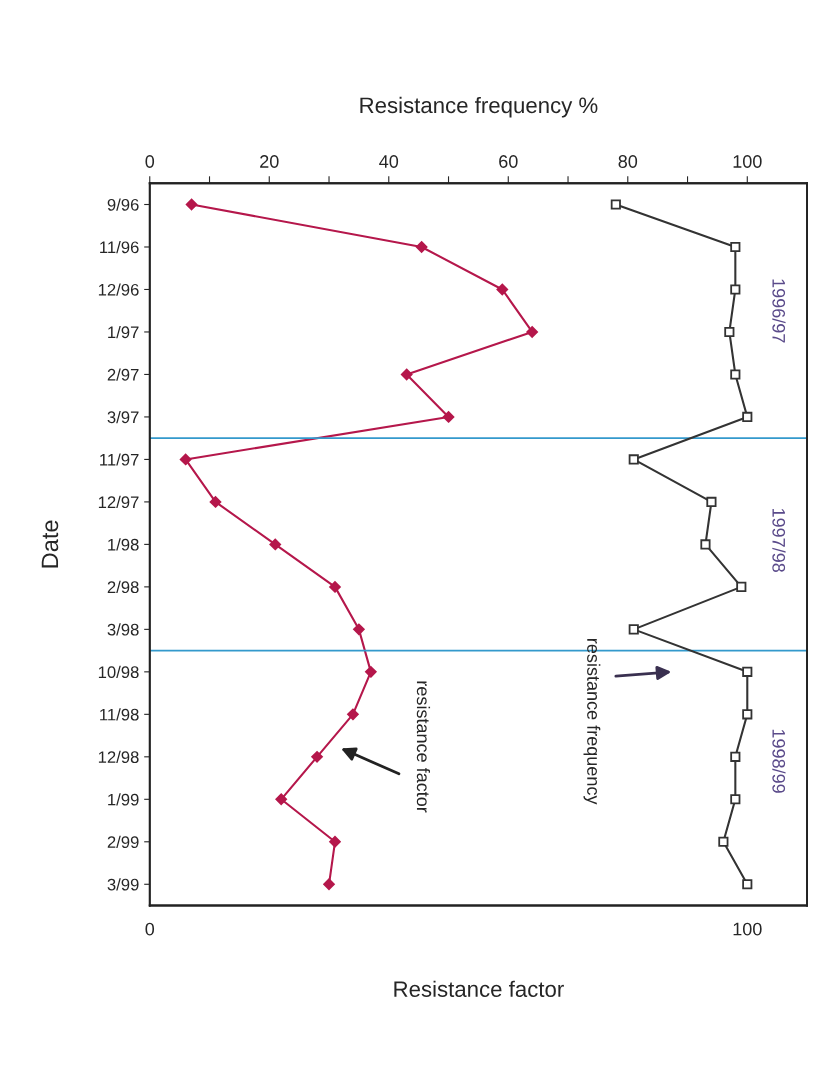  Describe the element at coordinates (779, 761) in the screenshot. I see `annotation: 1998/99` at that location.